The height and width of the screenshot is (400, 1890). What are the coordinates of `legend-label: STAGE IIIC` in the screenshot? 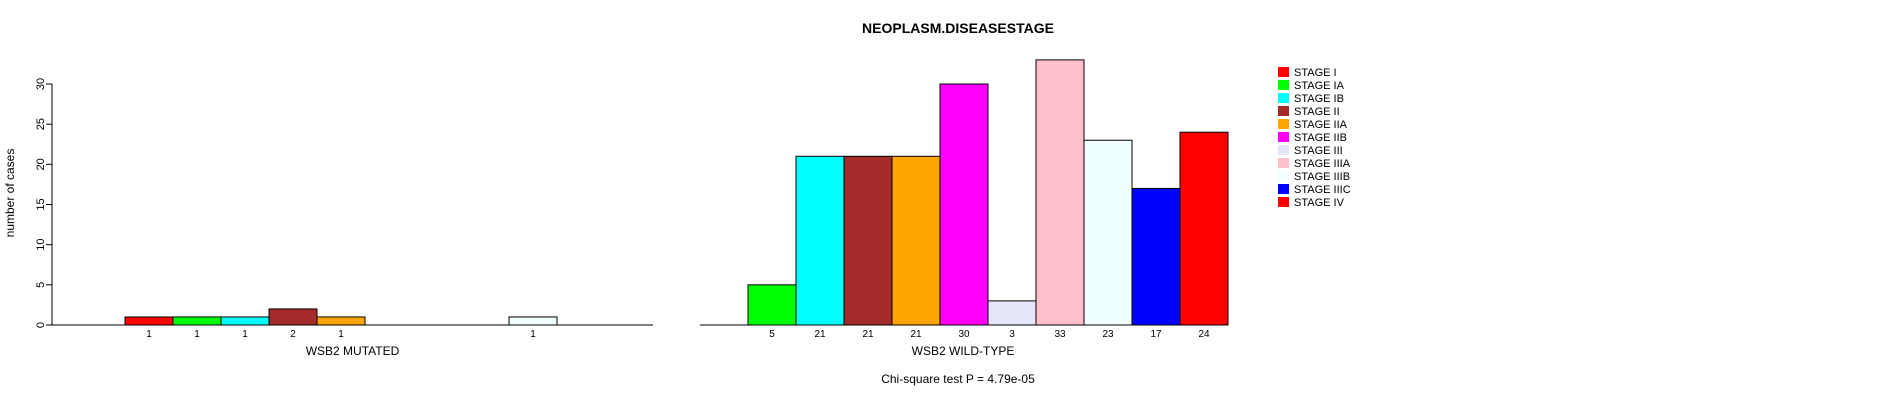 It's located at (1322, 190).